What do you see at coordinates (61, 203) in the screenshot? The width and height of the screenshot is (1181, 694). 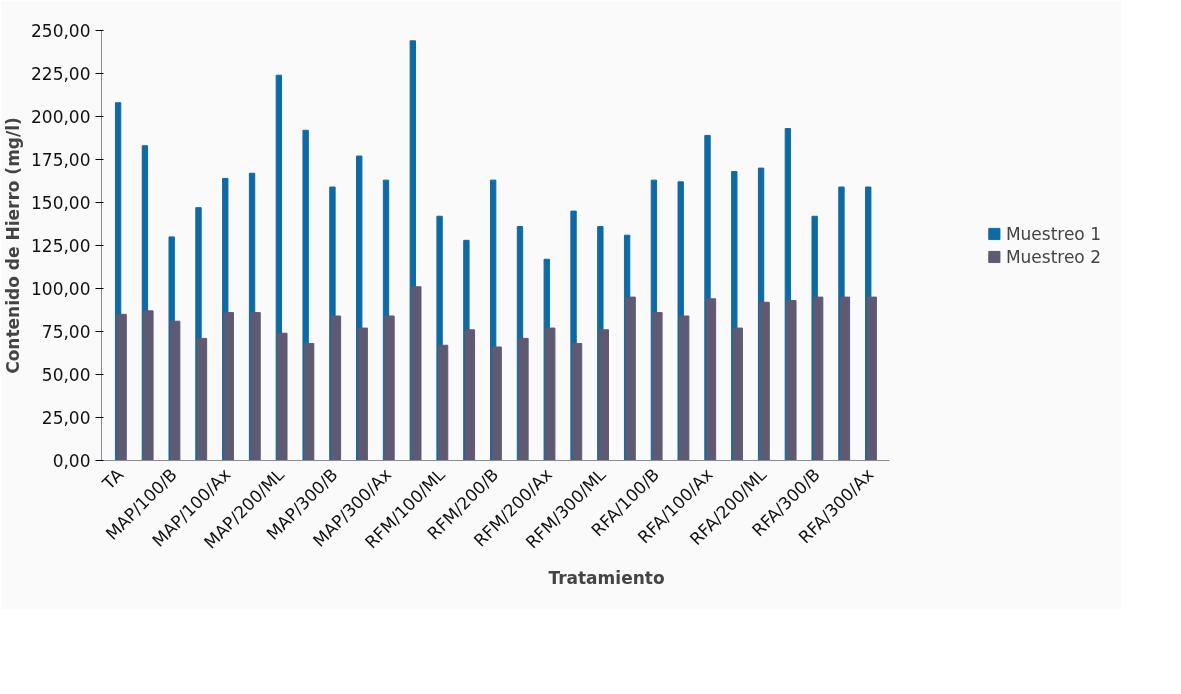 I see `y-tick-label: 150,00` at bounding box center [61, 203].